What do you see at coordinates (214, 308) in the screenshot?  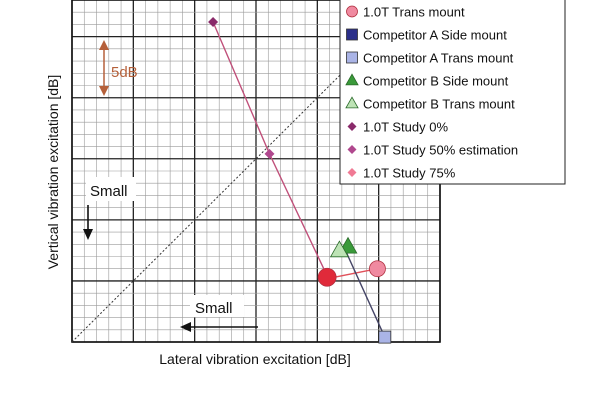 I see `small-horizontal-label: Small` at bounding box center [214, 308].